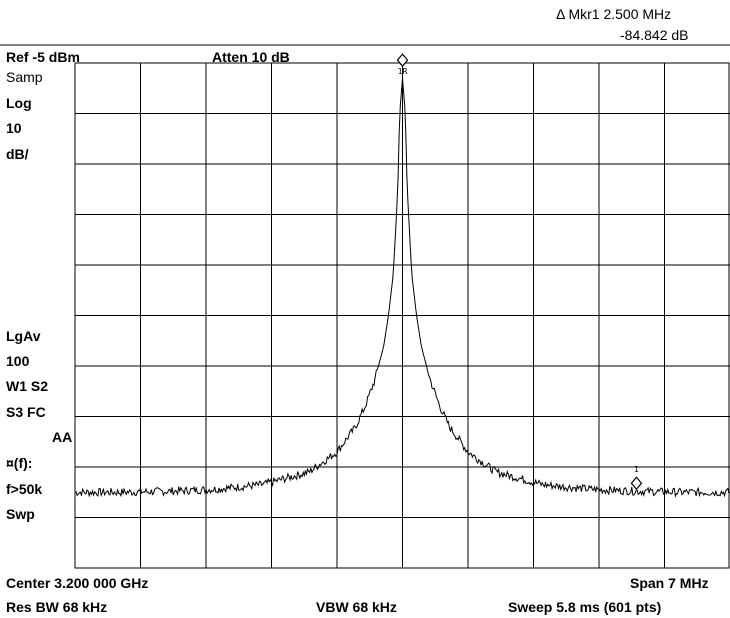 This screenshot has width=730, height=618. I want to click on scale-value-label: 10, so click(14, 128).